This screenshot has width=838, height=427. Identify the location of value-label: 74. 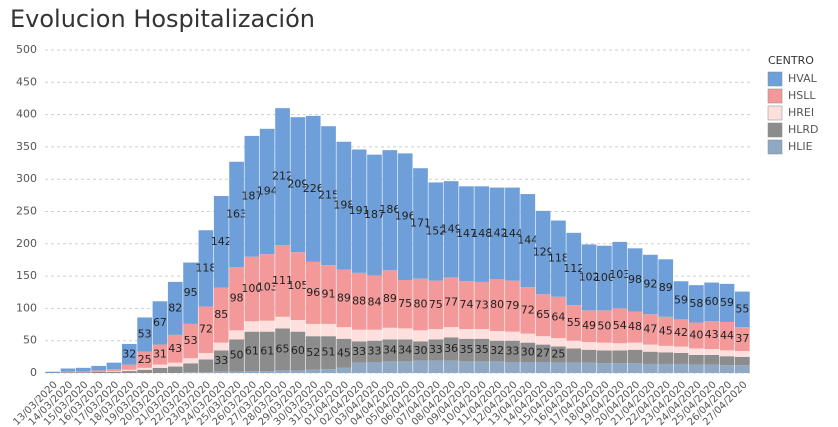
(466, 304).